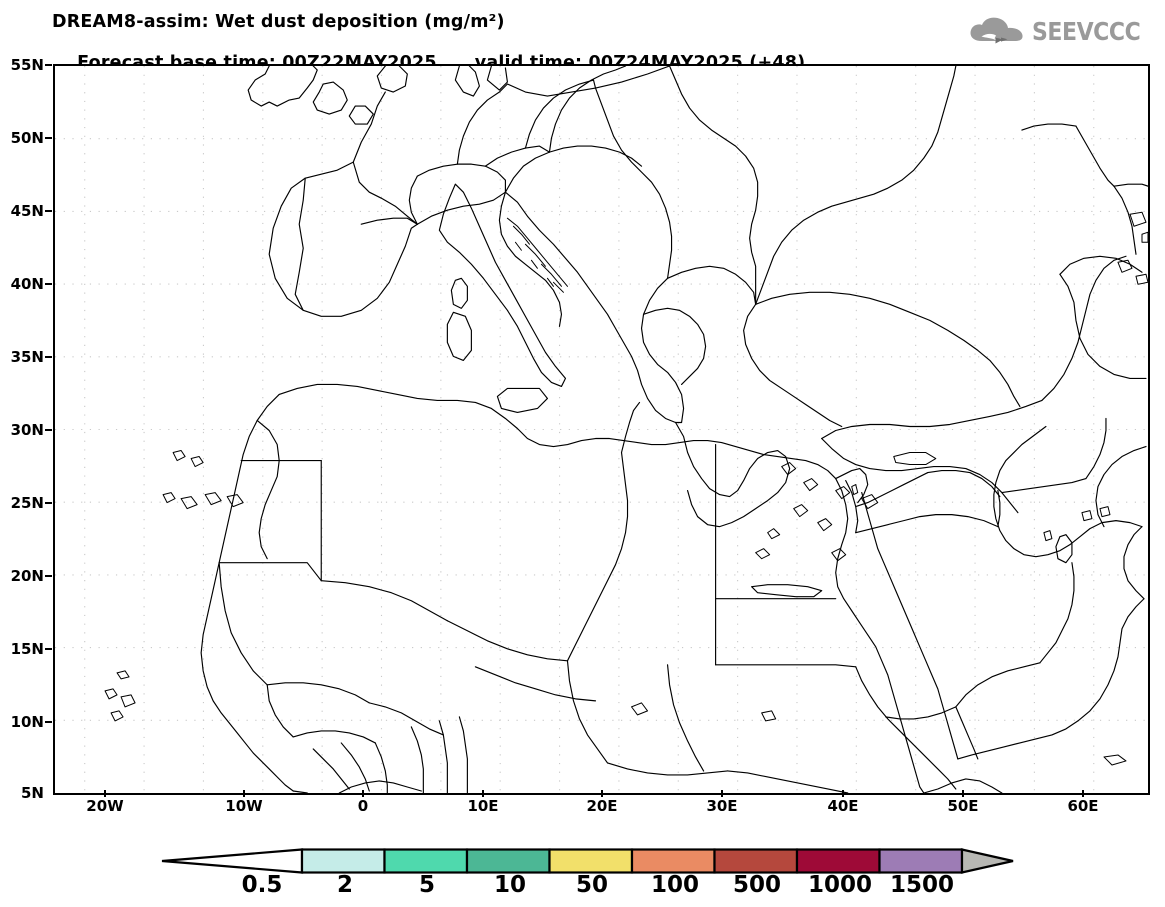  Describe the element at coordinates (1086, 31) in the screenshot. I see `logo-text: SEEVCCC` at that location.